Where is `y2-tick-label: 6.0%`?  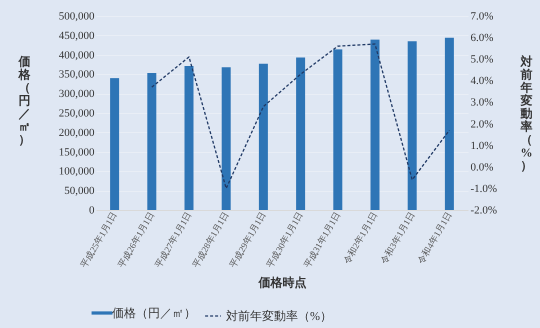 y2-tick-label: 6.0% is located at coordinates (482, 38).